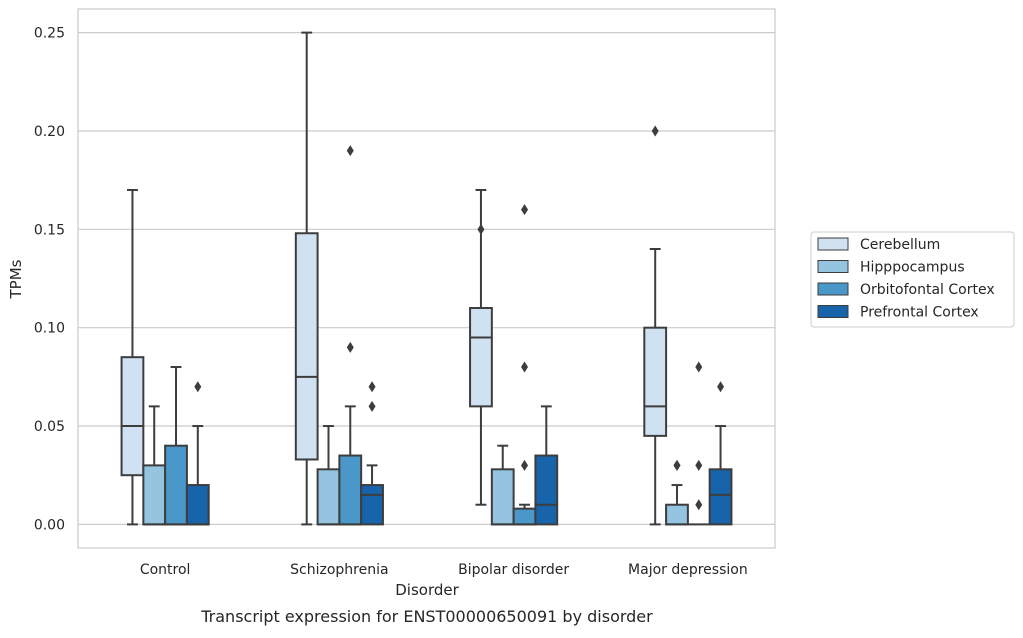  What do you see at coordinates (49, 132) in the screenshot?
I see `y-tick-label: 0.20` at bounding box center [49, 132].